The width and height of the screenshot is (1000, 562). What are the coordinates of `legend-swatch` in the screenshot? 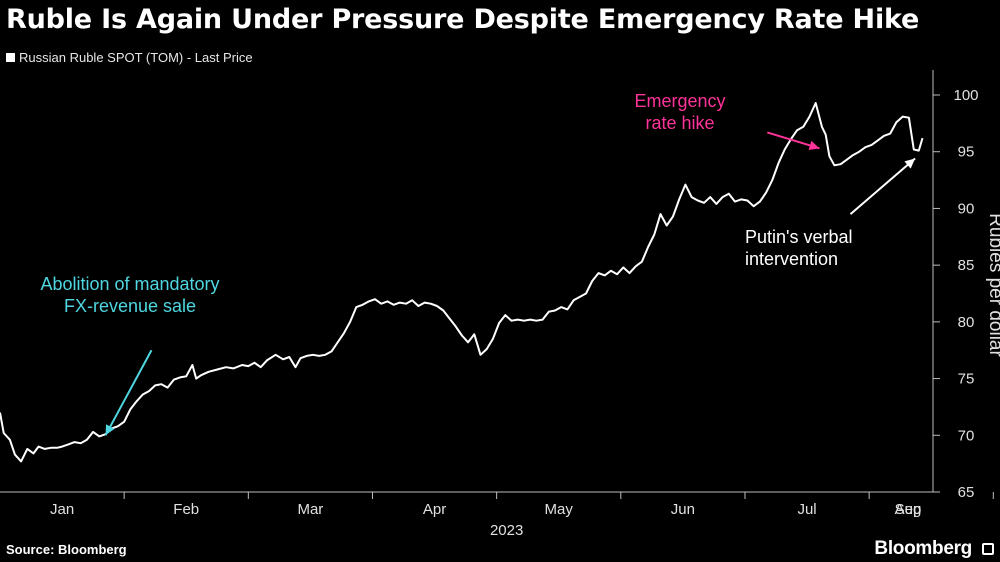 It's located at (10, 57).